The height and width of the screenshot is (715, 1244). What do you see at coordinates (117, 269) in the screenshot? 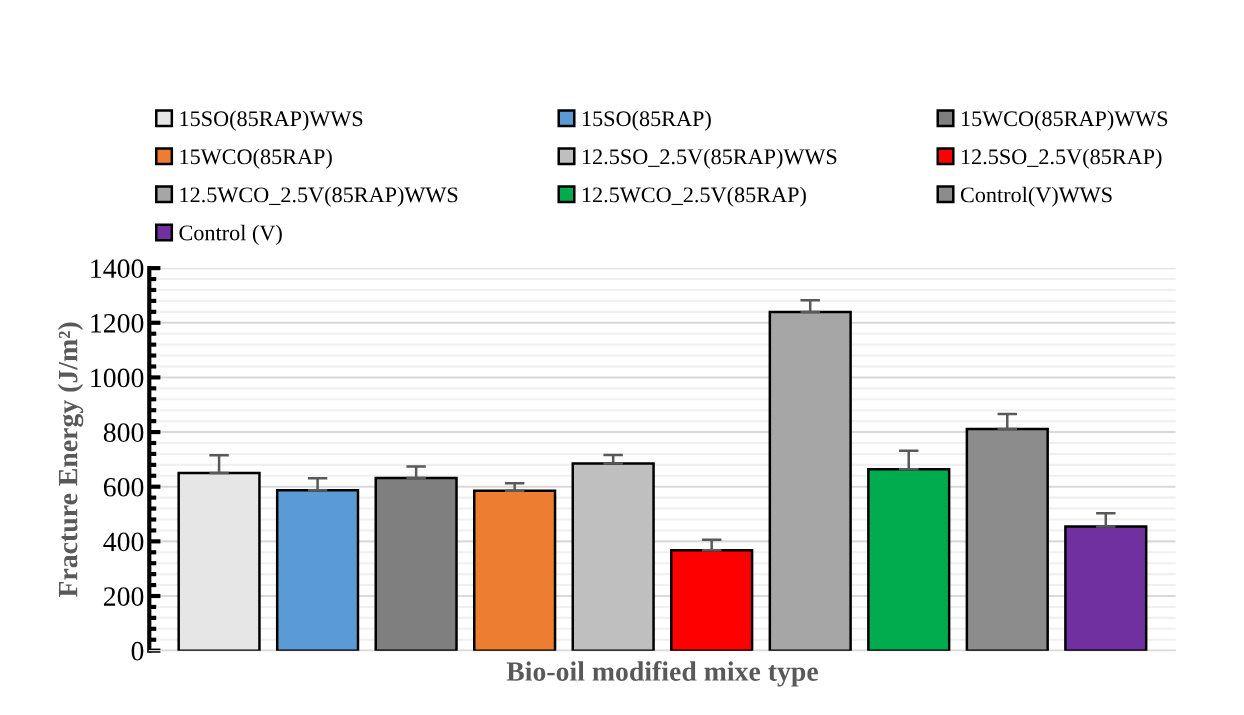
I see `y-tick-label: 1400` at bounding box center [117, 269].